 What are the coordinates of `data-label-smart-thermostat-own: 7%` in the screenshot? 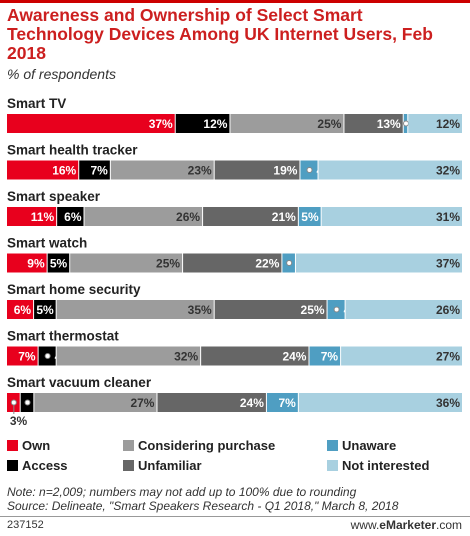 It's located at (27, 357).